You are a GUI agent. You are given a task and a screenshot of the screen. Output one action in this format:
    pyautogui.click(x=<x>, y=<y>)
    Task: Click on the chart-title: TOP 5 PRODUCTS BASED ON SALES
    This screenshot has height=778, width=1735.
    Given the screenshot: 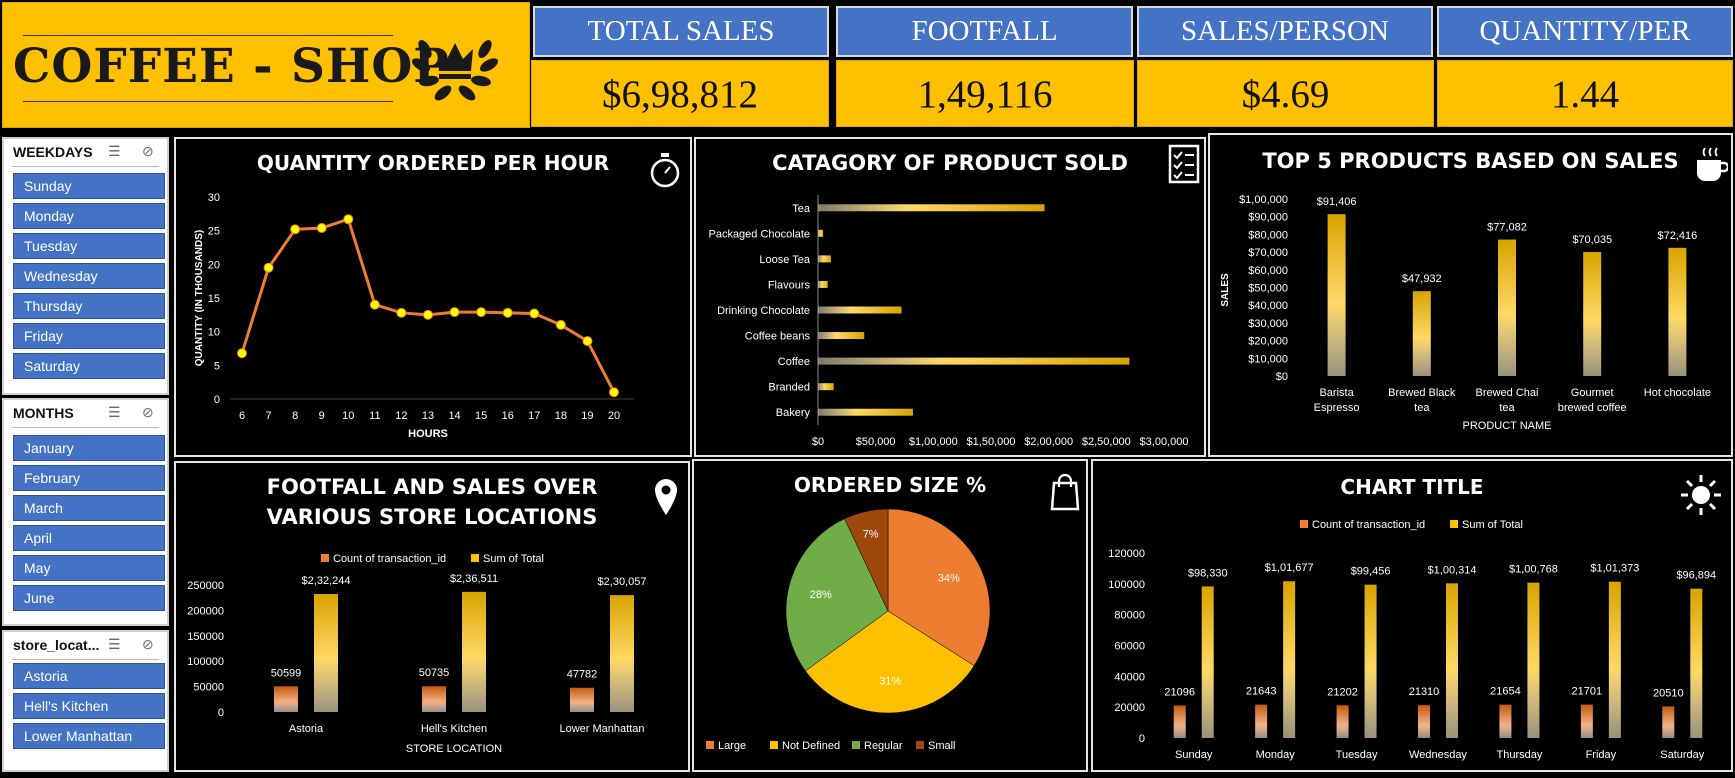 What is the action you would take?
    pyautogui.click(x=1470, y=161)
    